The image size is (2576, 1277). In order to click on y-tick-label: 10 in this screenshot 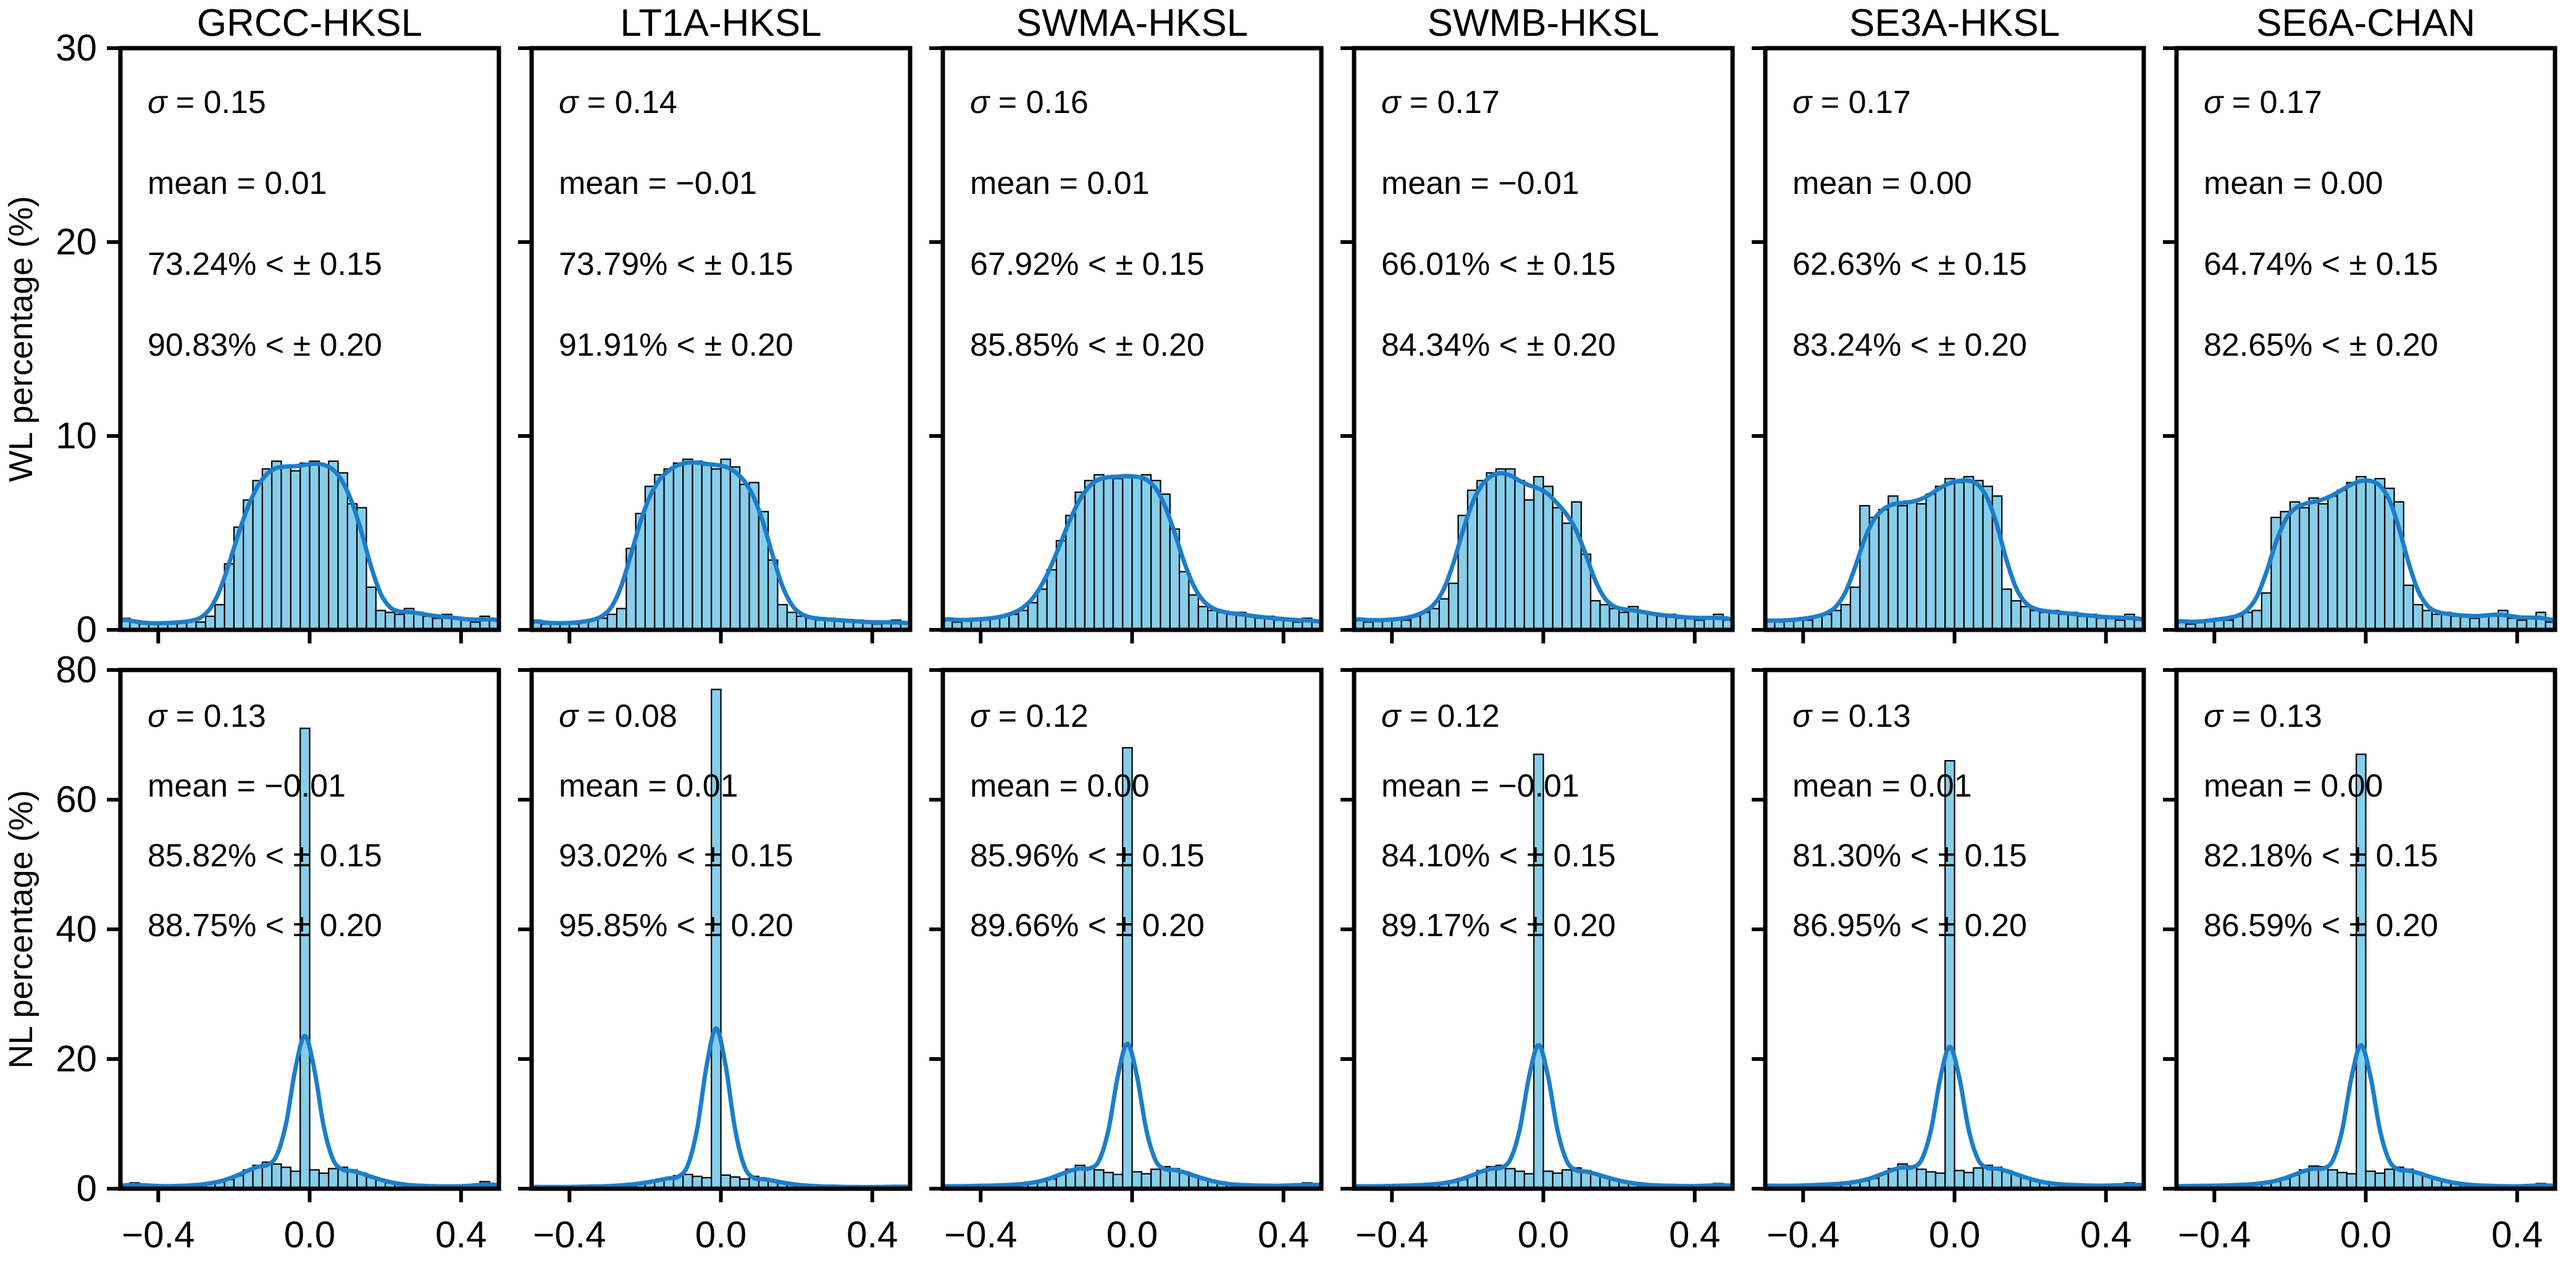, I will do `click(77, 435)`.